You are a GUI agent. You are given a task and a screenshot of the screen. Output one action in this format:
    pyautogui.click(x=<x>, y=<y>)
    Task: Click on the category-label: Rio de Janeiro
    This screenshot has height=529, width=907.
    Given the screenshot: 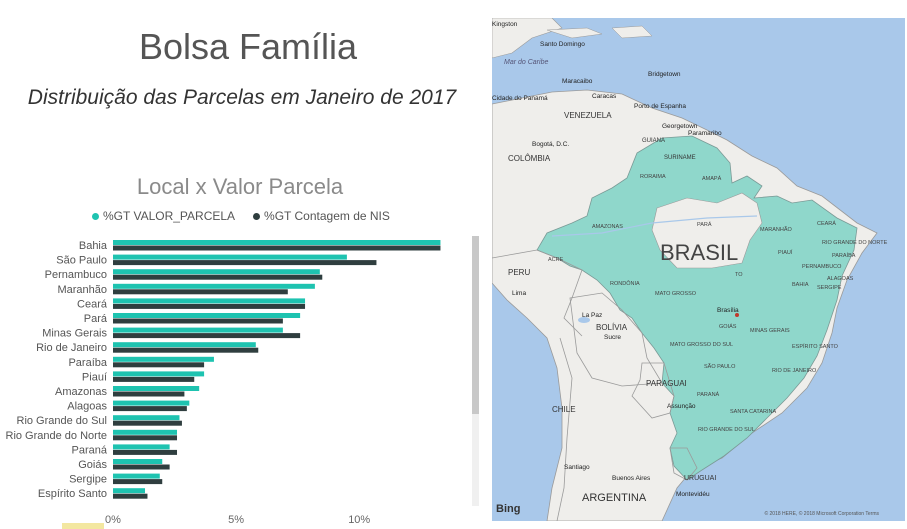 What is the action you would take?
    pyautogui.click(x=71, y=348)
    